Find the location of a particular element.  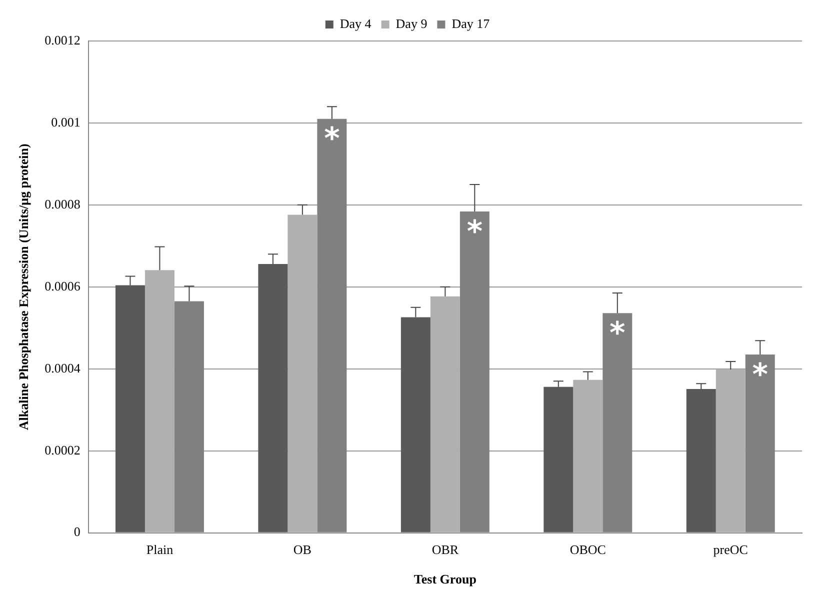

legend-label: Day 9 is located at coordinates (412, 23).